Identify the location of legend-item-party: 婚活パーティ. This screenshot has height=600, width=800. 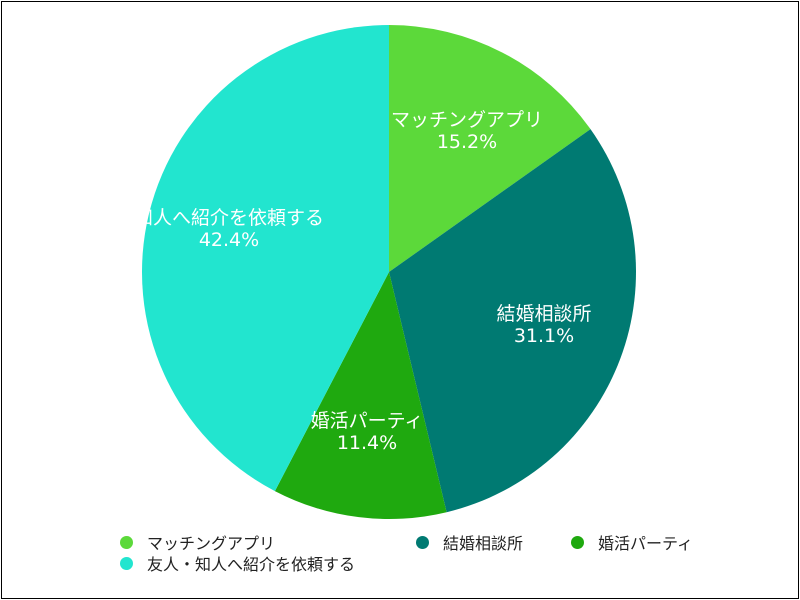
(632, 542).